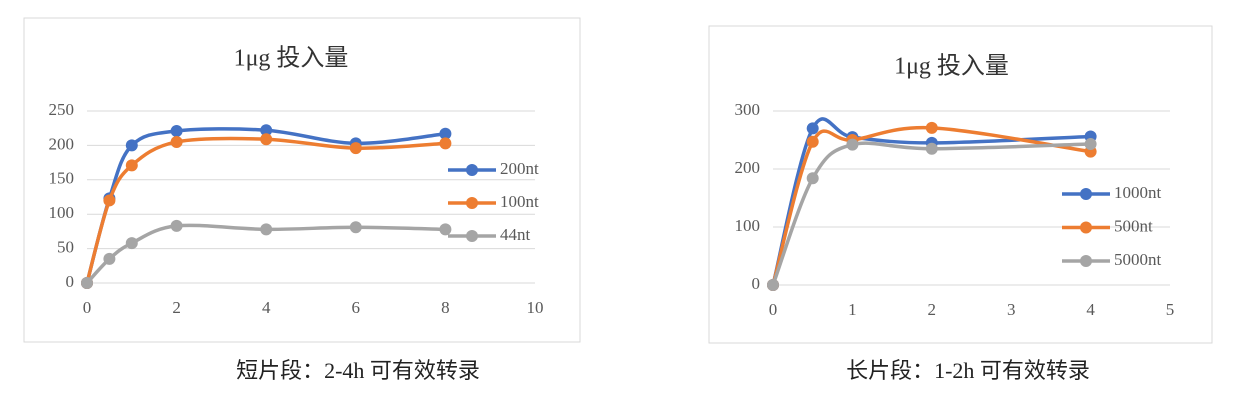 The image size is (1239, 411). What do you see at coordinates (748, 109) in the screenshot?
I see `y-tick-label: 300` at bounding box center [748, 109].